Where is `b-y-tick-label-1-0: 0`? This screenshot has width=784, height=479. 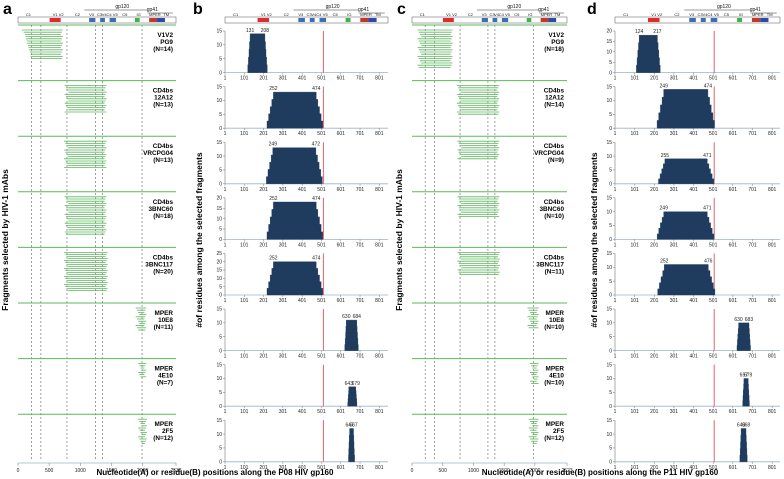
b-y-tick-label-1-0: 0 is located at coordinates (220, 129).